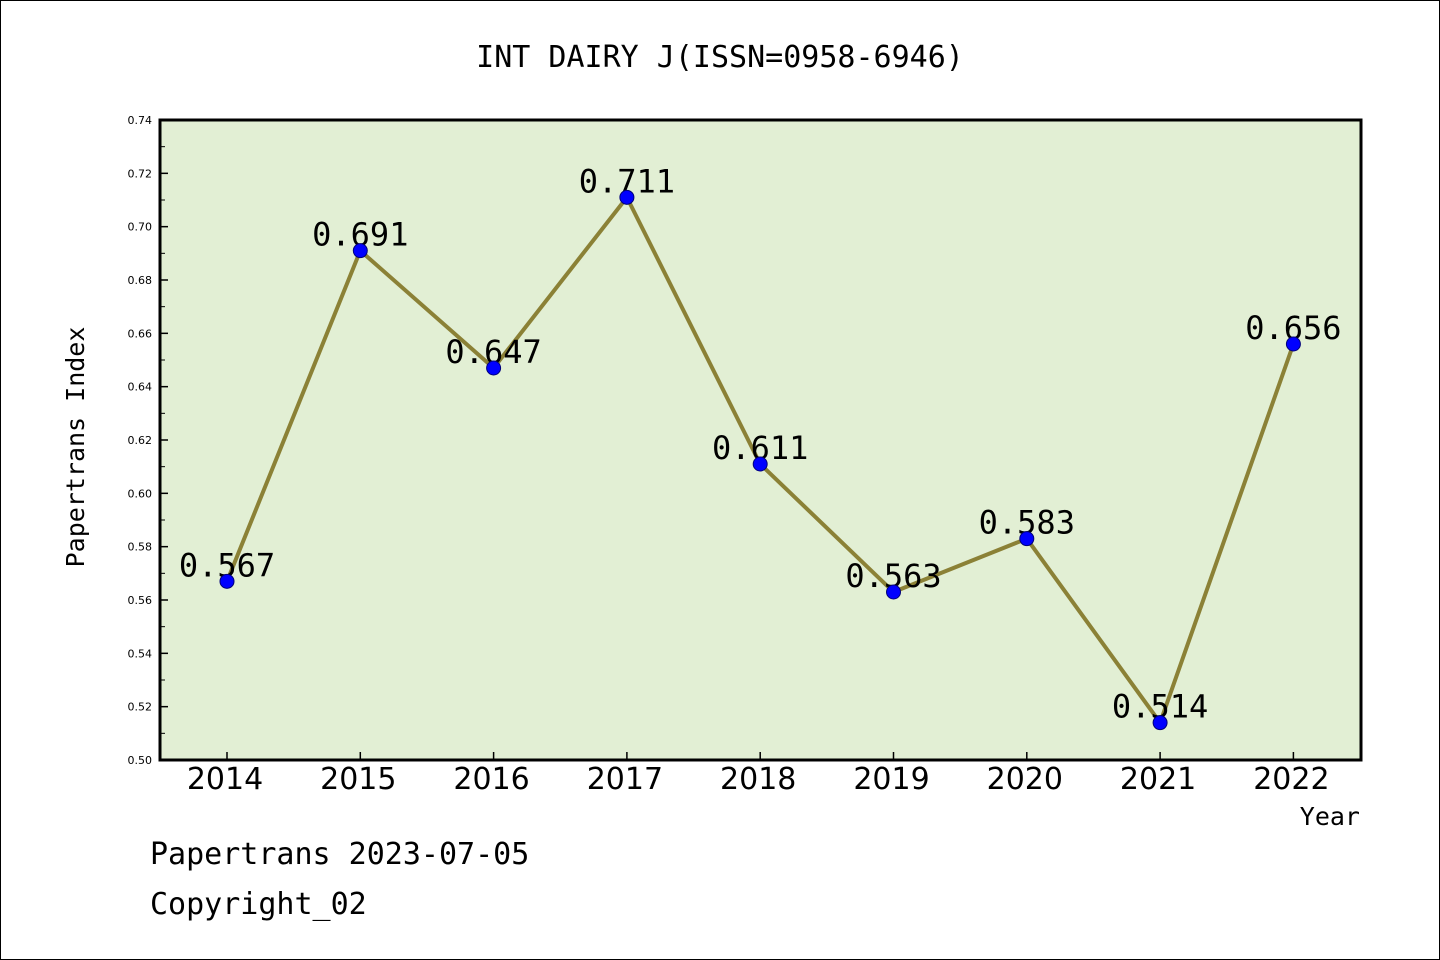 Image resolution: width=1440 pixels, height=960 pixels. Describe the element at coordinates (1025, 779) in the screenshot. I see `x-tick-label: 2020` at that location.